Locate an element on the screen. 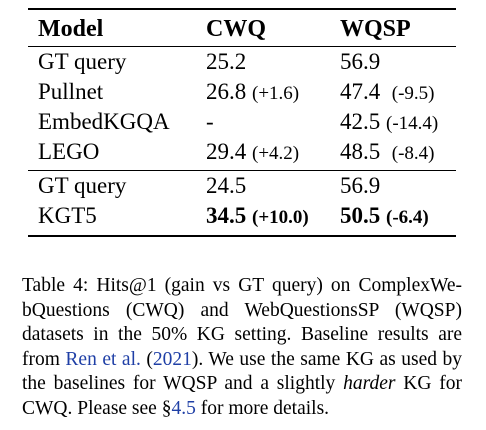 The image size is (486, 430). model-name: Pullnet is located at coordinates (71, 91).